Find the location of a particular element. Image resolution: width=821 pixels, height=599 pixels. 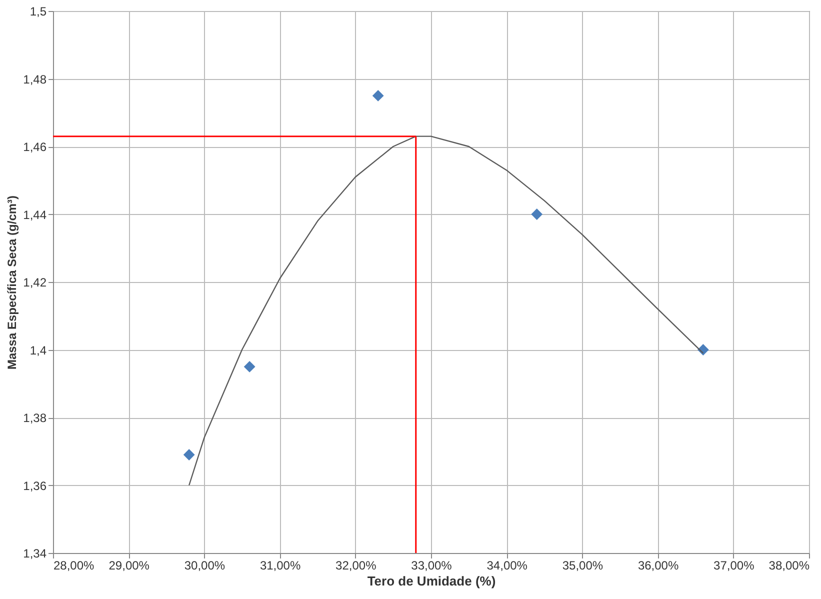

x-tick-label: 33,00% is located at coordinates (431, 565).